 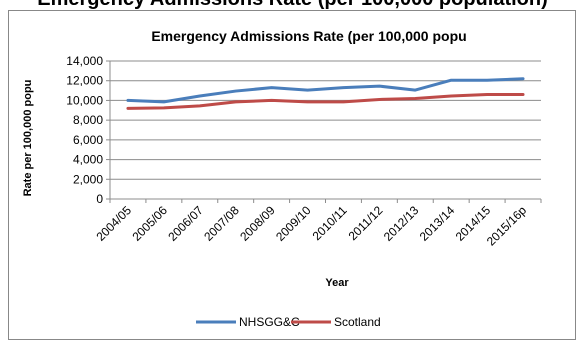 What do you see at coordinates (88, 120) in the screenshot?
I see `y-tick-label: 8,000` at bounding box center [88, 120].